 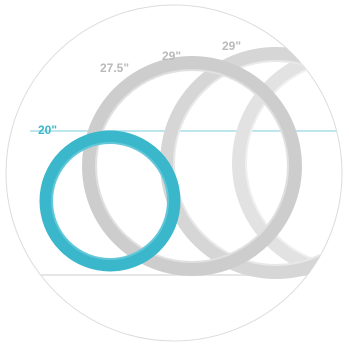 I want to click on label-27-5-inch: 27.5", so click(x=114, y=68).